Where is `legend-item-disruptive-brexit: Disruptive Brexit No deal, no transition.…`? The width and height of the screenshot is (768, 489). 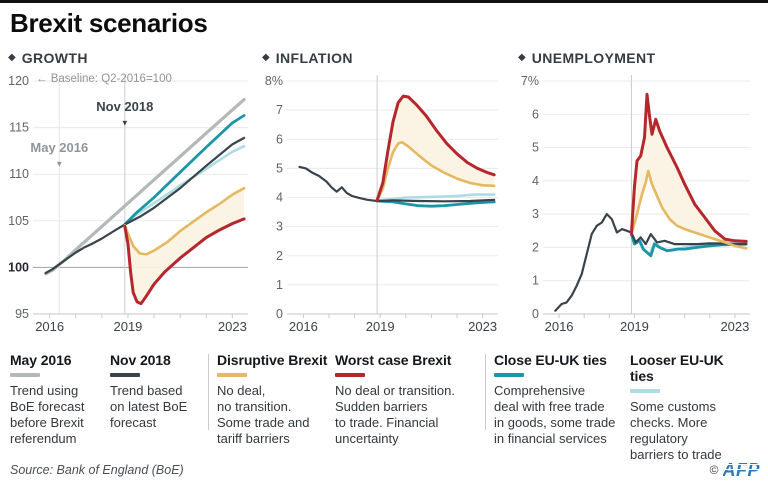 legend-item-disruptive-brexit: Disruptive Brexit No deal, no transition.… is located at coordinates (276, 399).